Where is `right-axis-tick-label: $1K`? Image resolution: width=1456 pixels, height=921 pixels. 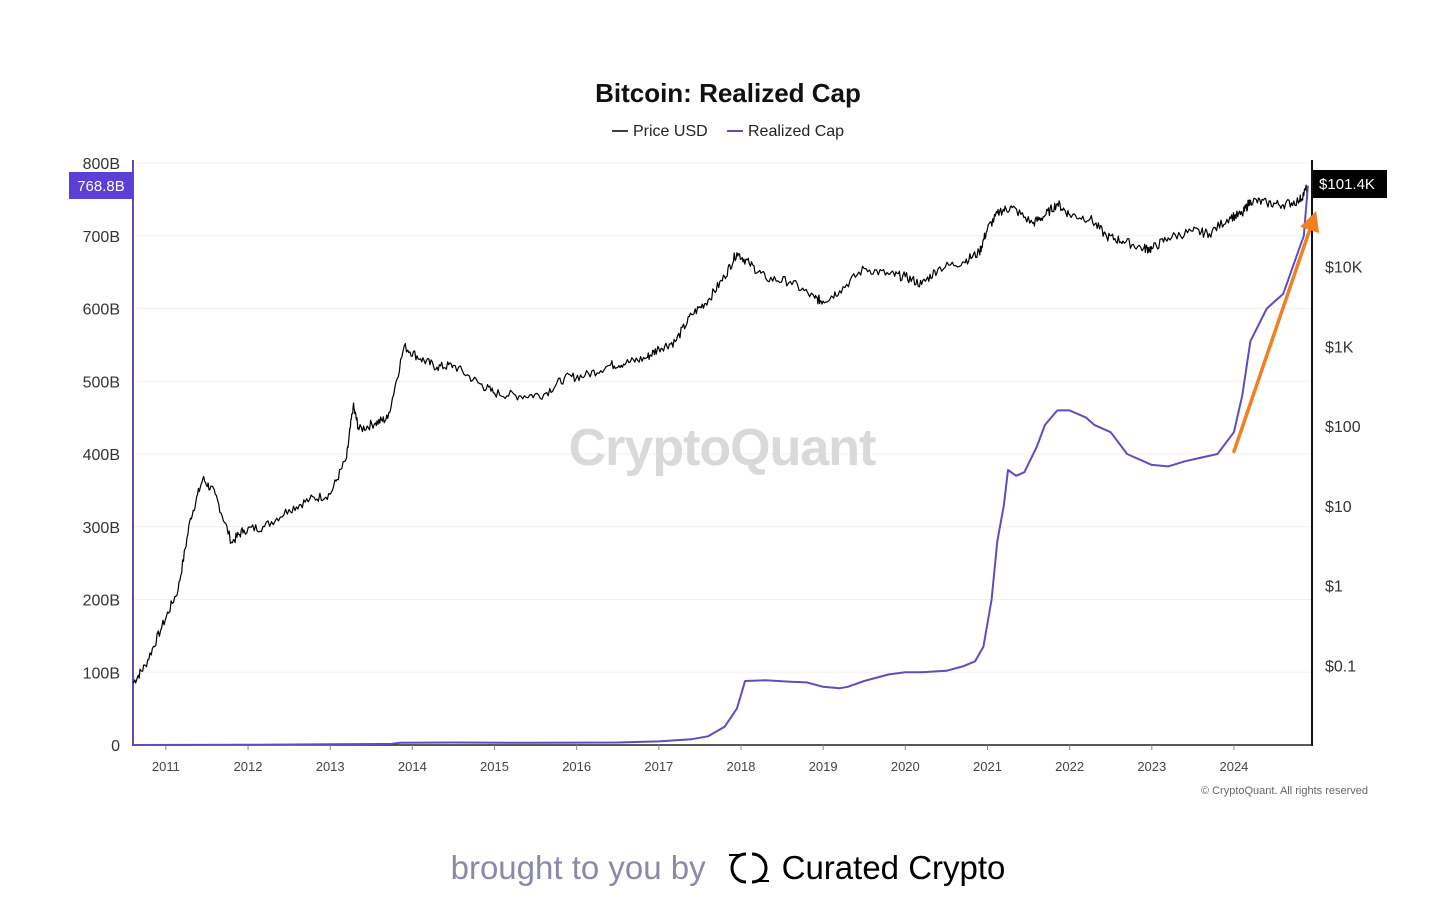 right-axis-tick-label: $1K is located at coordinates (1339, 347).